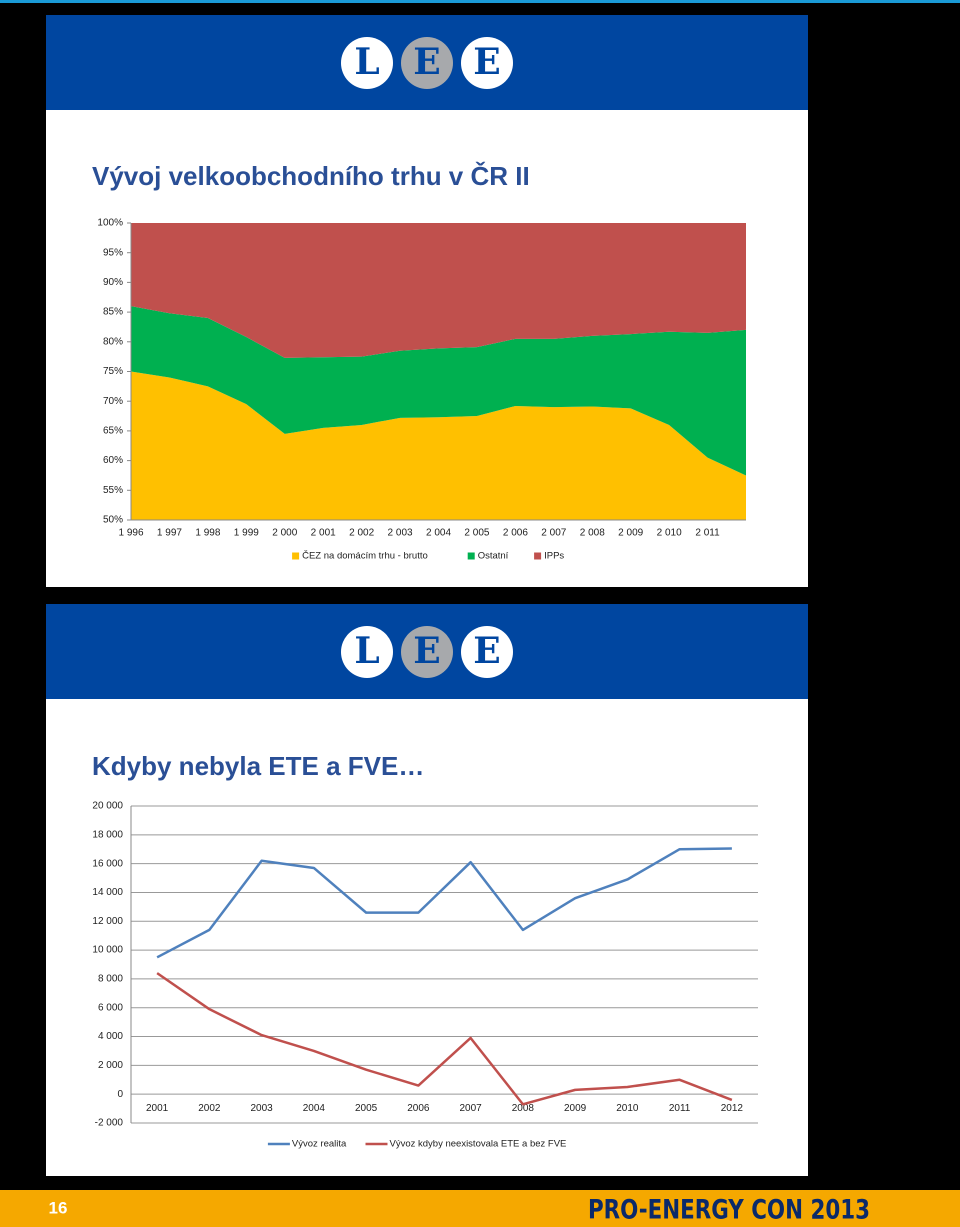  I want to click on y-tick-label: 80%, so click(113, 341).